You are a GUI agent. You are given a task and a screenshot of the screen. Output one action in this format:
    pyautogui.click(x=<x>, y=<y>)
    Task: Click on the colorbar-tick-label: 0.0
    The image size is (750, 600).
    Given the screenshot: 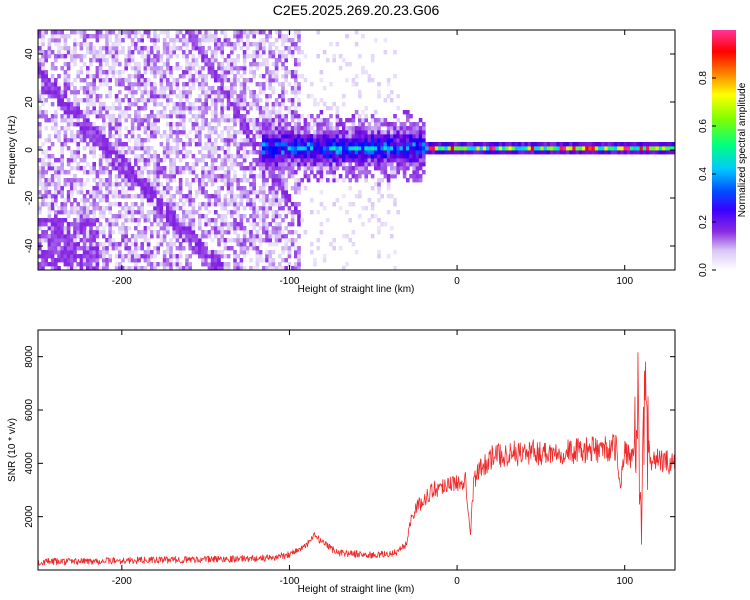 What is the action you would take?
    pyautogui.click(x=703, y=270)
    